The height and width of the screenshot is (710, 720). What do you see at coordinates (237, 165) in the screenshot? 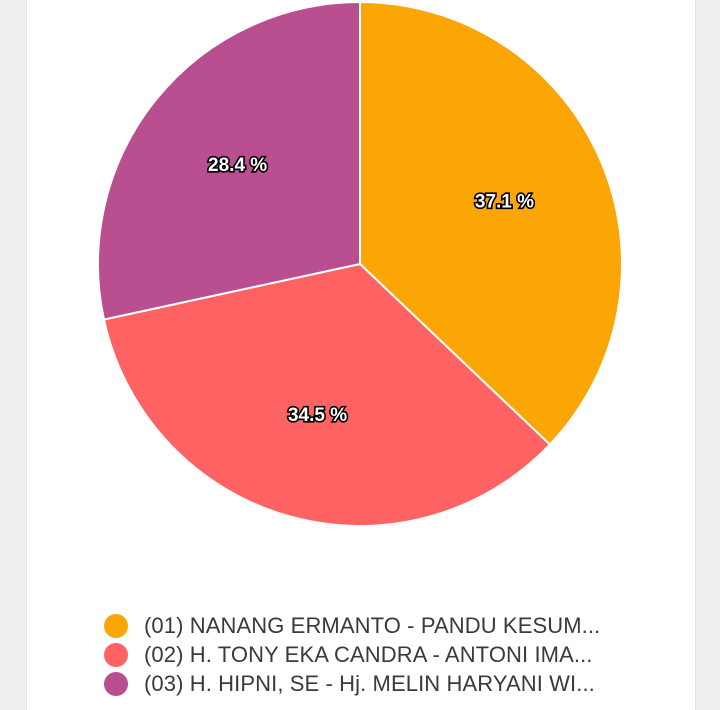
I see `slice-value-label-03: 28.4 %` at bounding box center [237, 165].